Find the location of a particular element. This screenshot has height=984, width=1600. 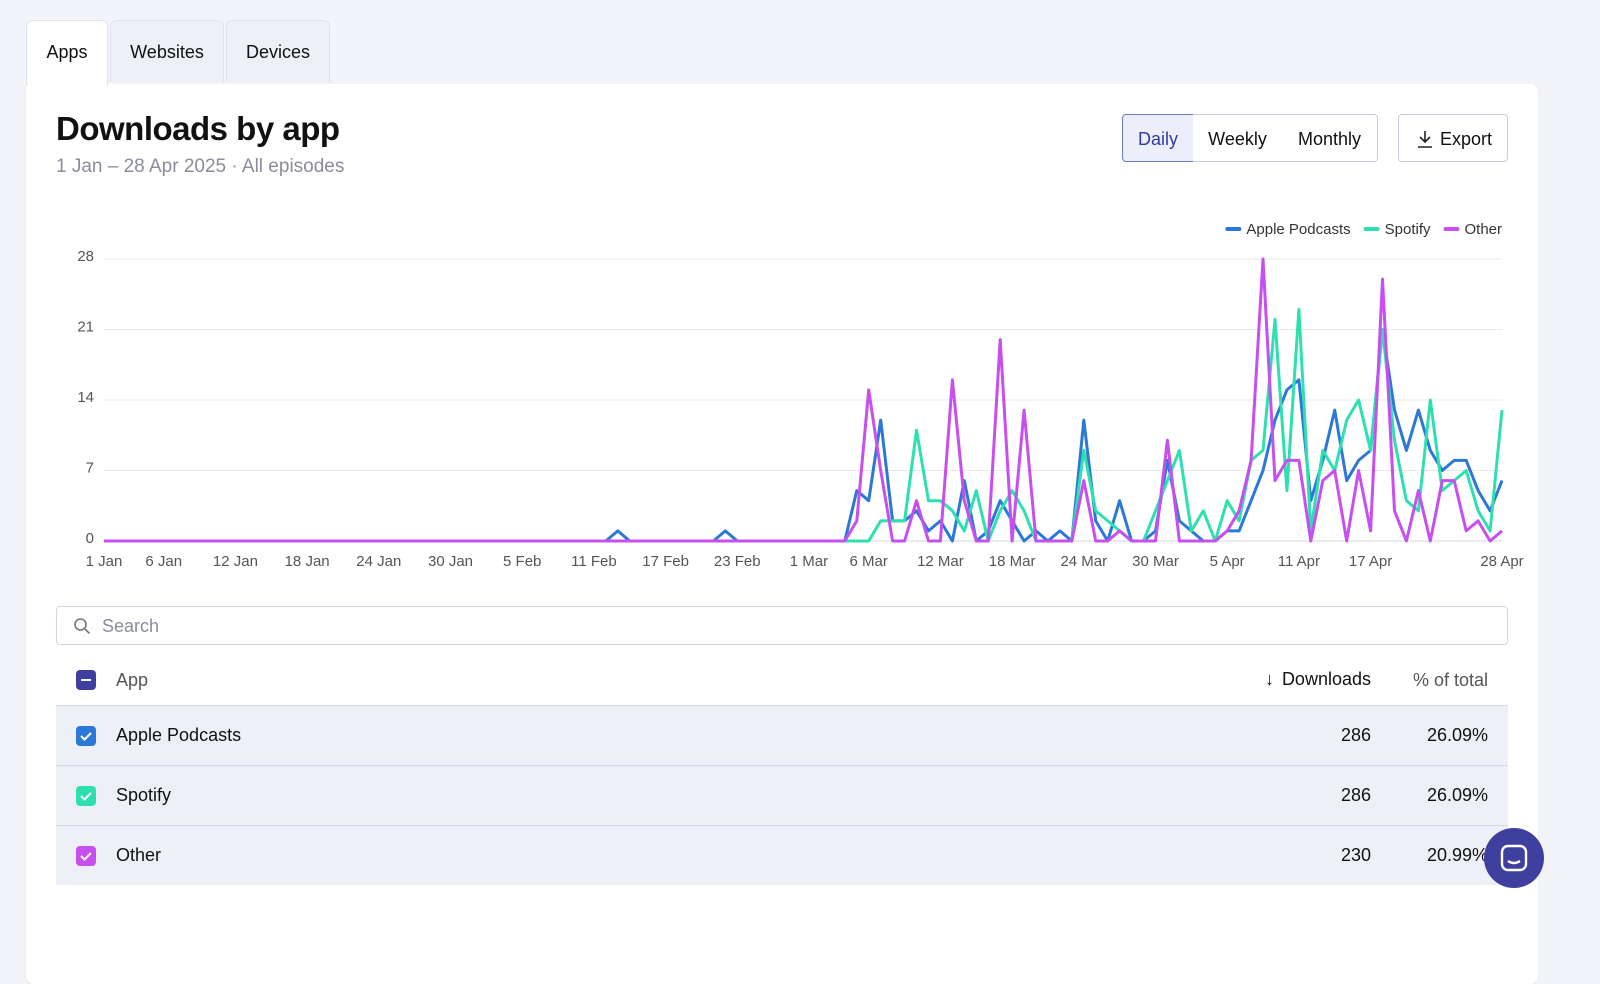

x-tick-label: 6 Mar is located at coordinates (869, 561).